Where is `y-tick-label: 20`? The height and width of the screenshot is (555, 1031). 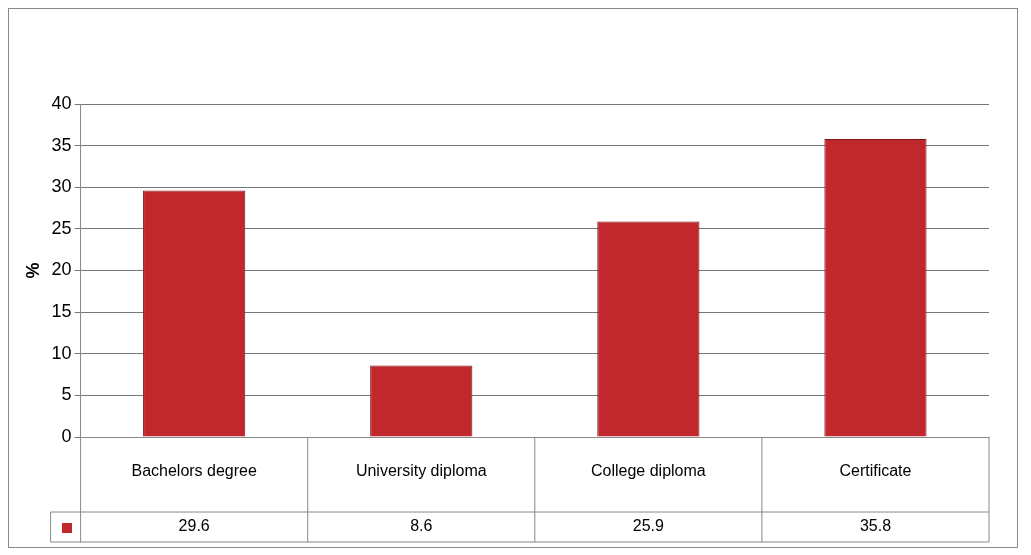 y-tick-label: 20 is located at coordinates (61, 269).